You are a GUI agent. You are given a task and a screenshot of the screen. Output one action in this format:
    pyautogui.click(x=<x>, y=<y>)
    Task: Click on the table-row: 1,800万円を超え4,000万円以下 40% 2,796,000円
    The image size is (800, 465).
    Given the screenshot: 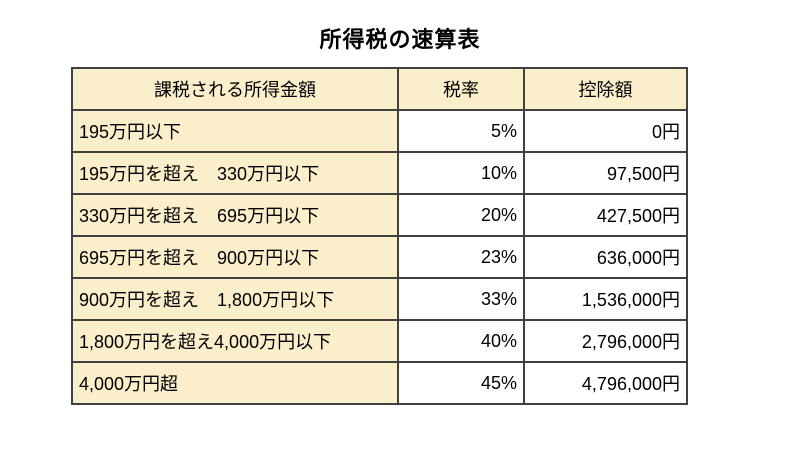 What is the action you would take?
    pyautogui.click(x=379, y=341)
    